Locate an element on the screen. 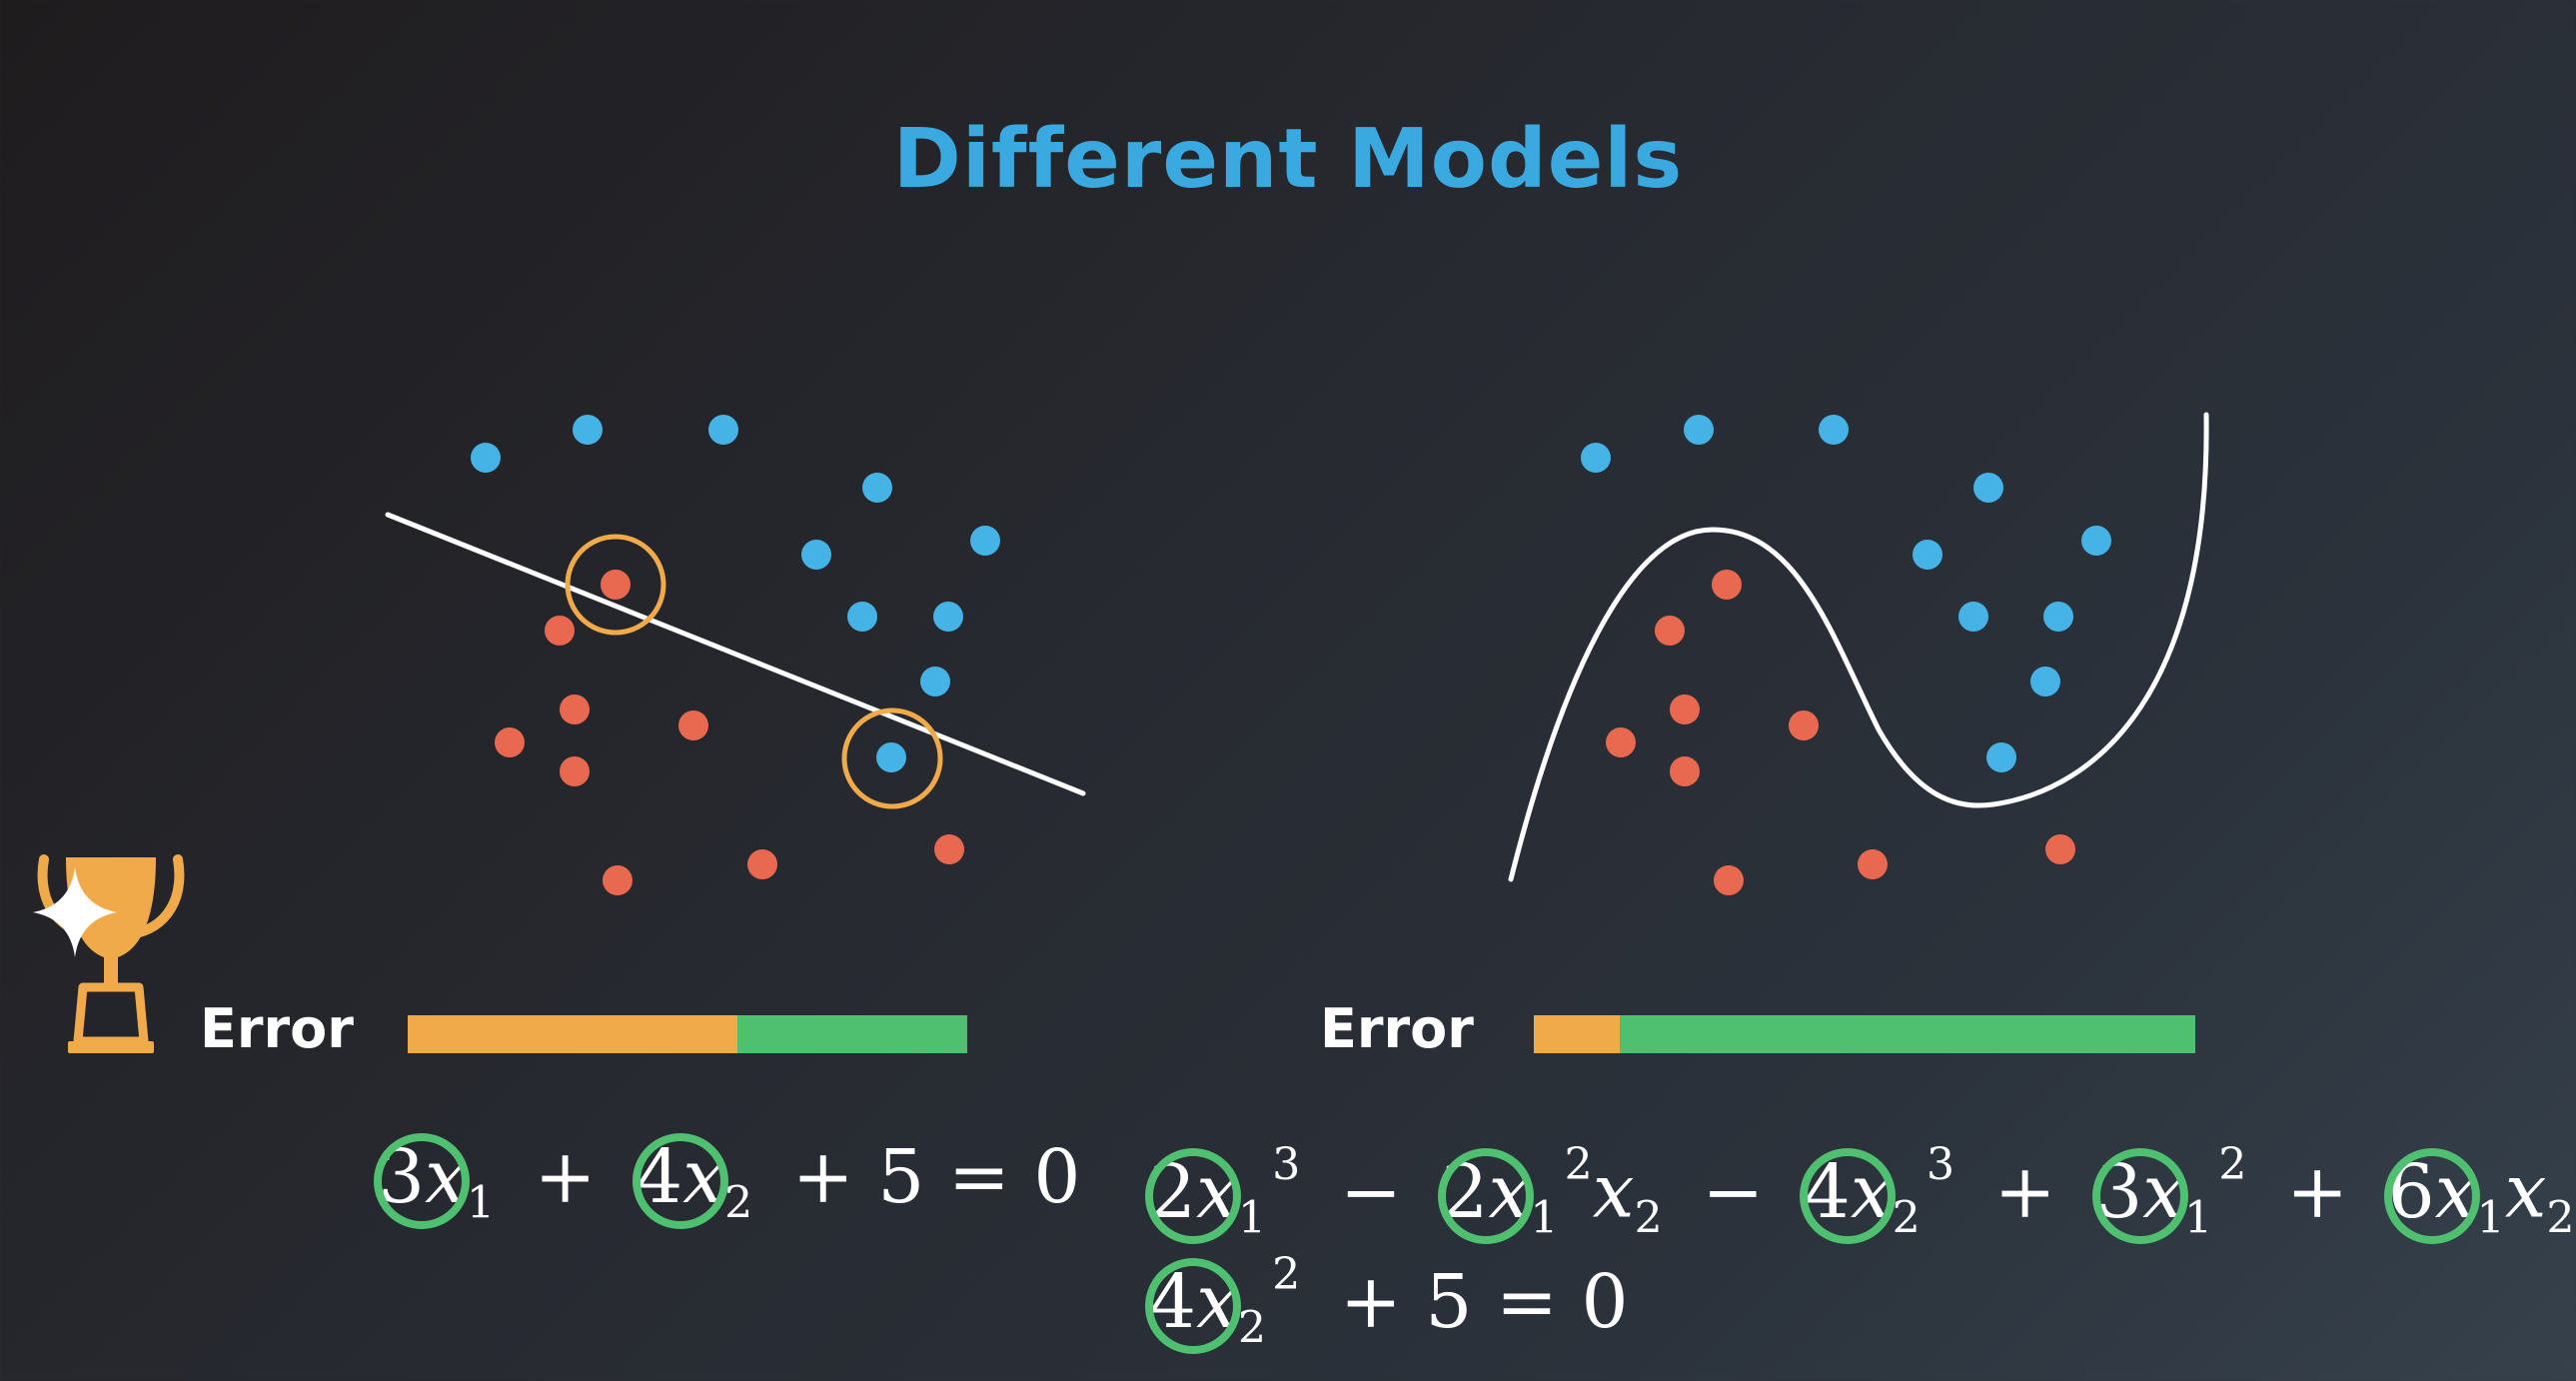 This screenshot has height=1381, width=2576. polynomial-error-label: Error is located at coordinates (1397, 1028).